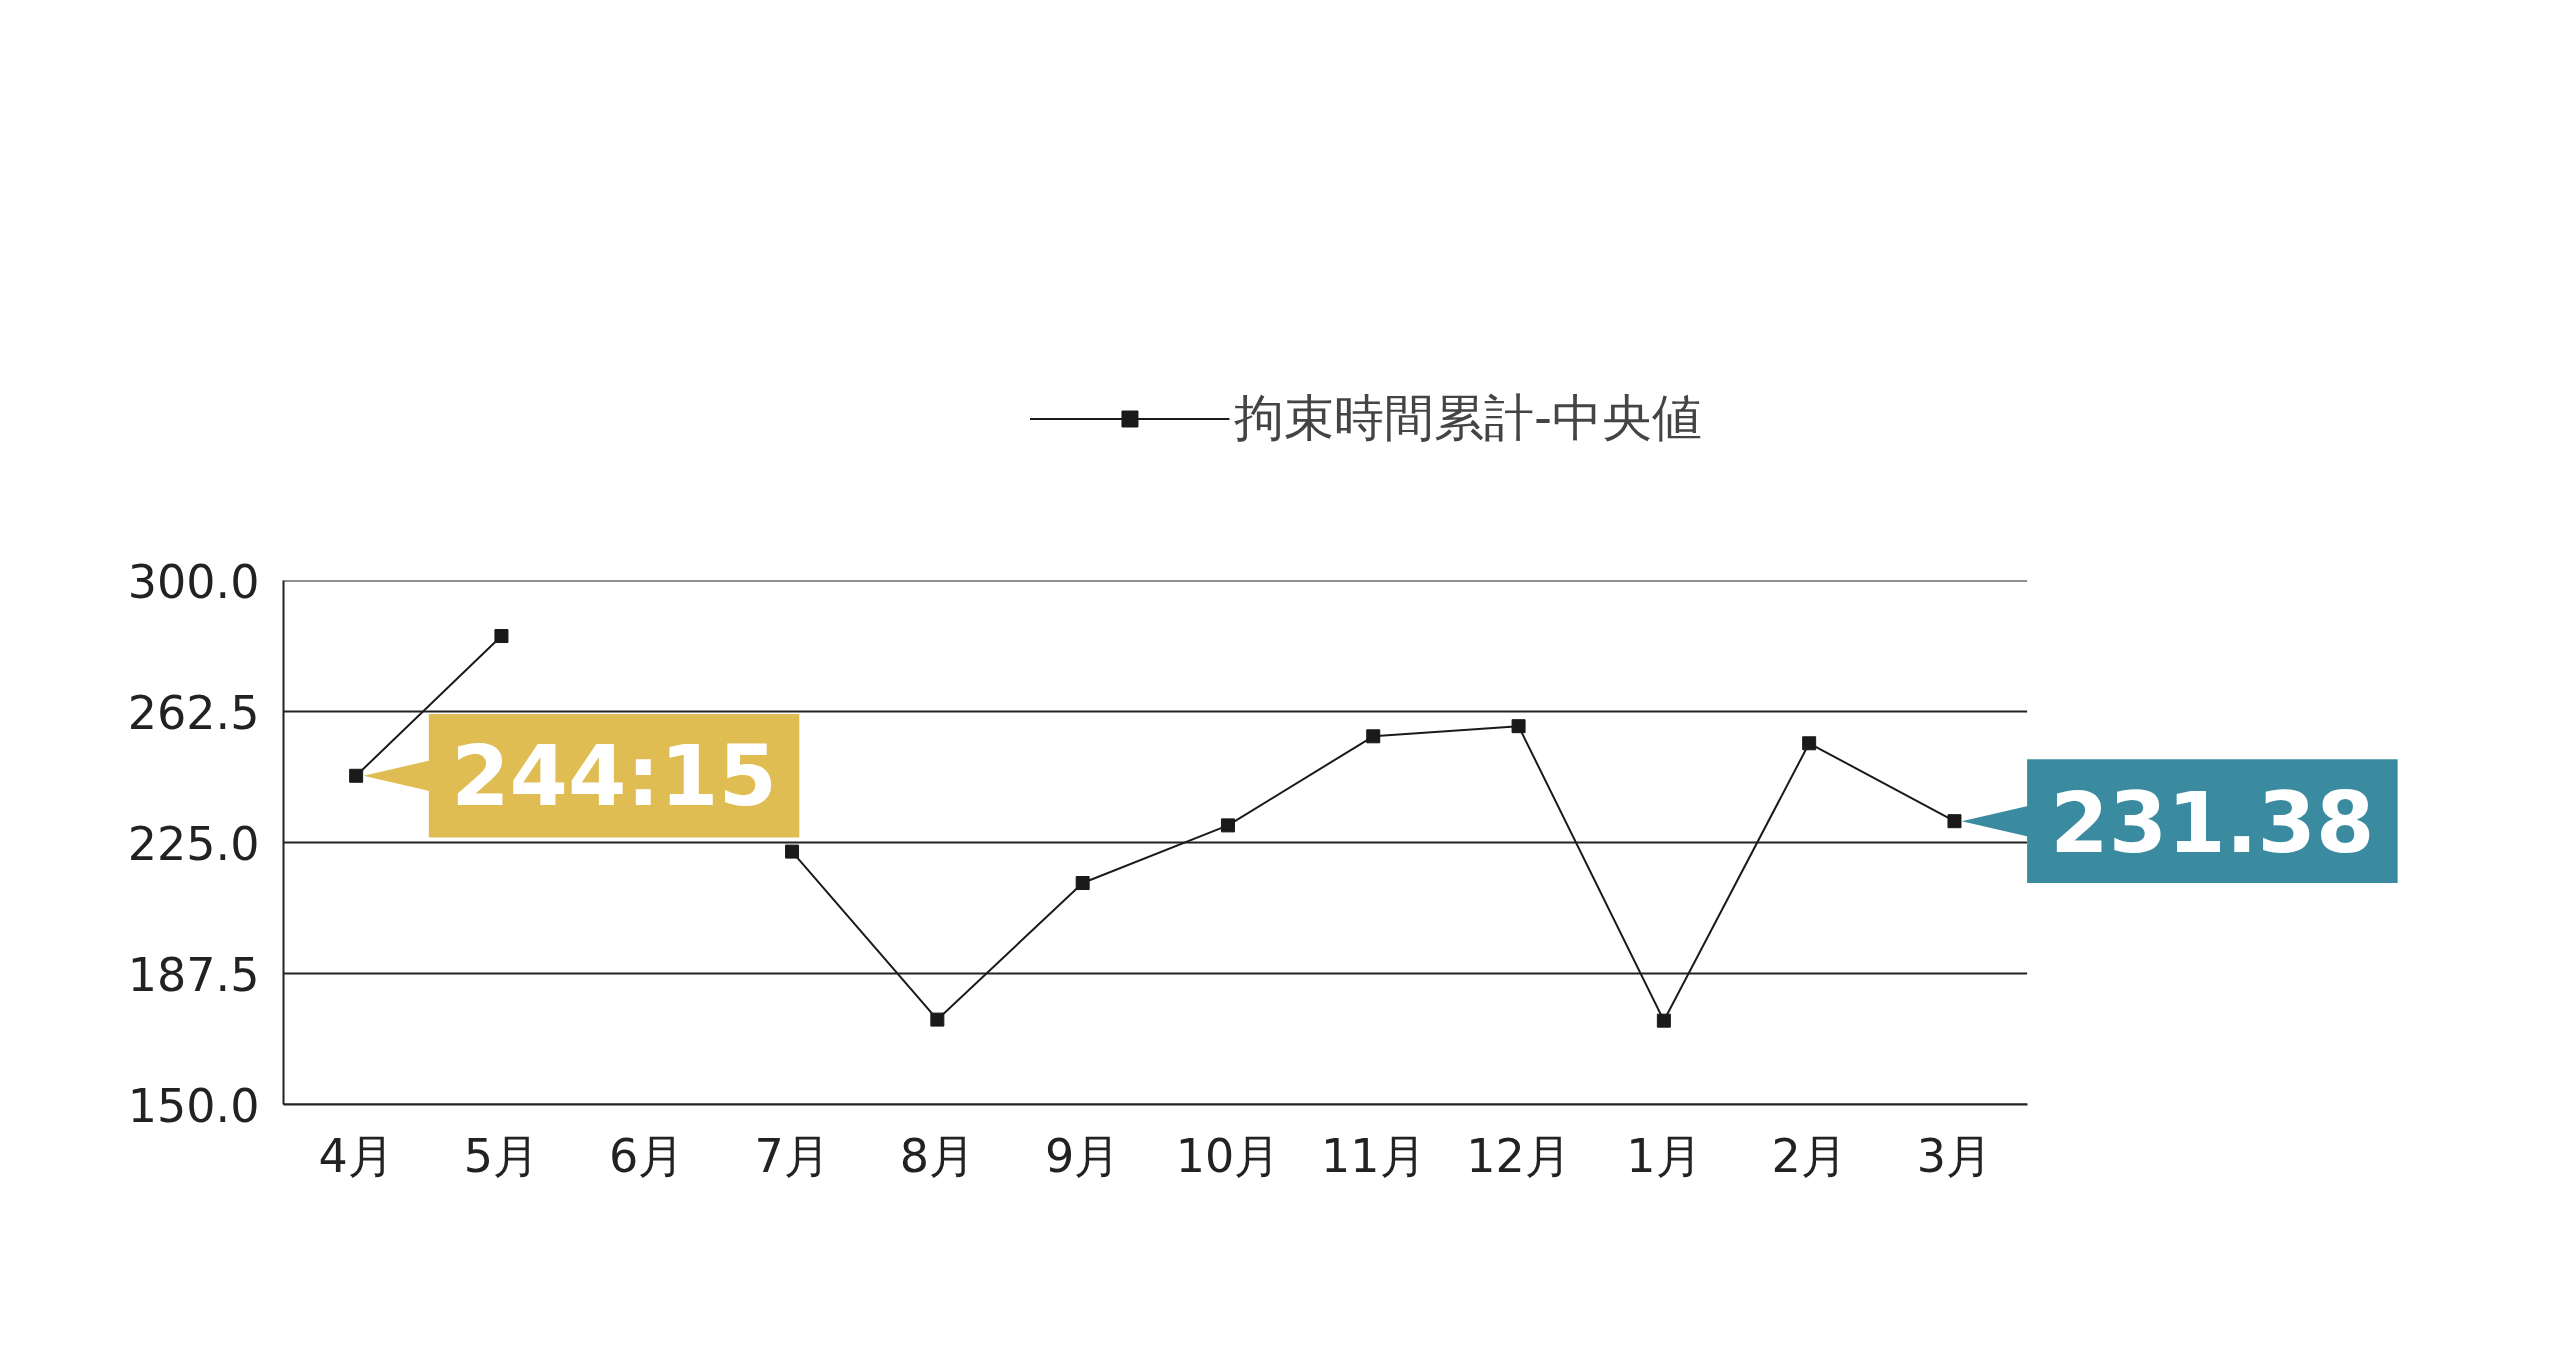 This screenshot has width=2560, height=1349. I want to click on x-tick-label: 4月, so click(356, 1155).